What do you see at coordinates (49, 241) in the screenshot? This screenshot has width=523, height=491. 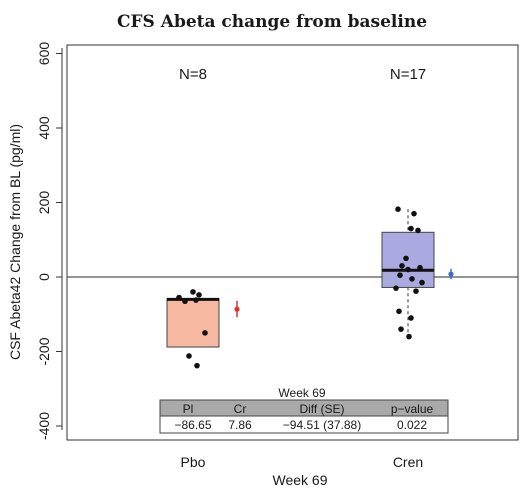 I see `y-ticks: 600 400 200 0 -200 -400` at bounding box center [49, 241].